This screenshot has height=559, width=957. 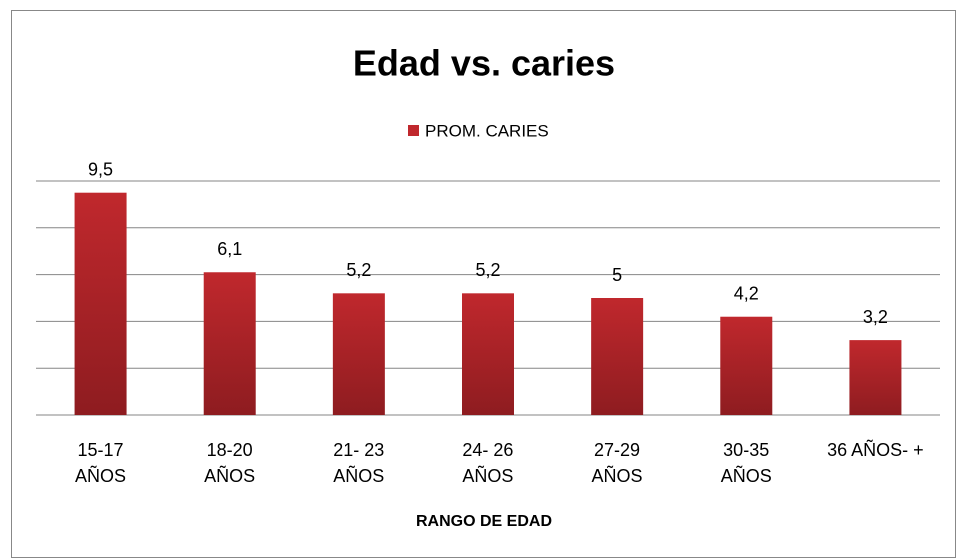 I want to click on x-tick-label: 21- 23 AÑOS, so click(x=359, y=463).